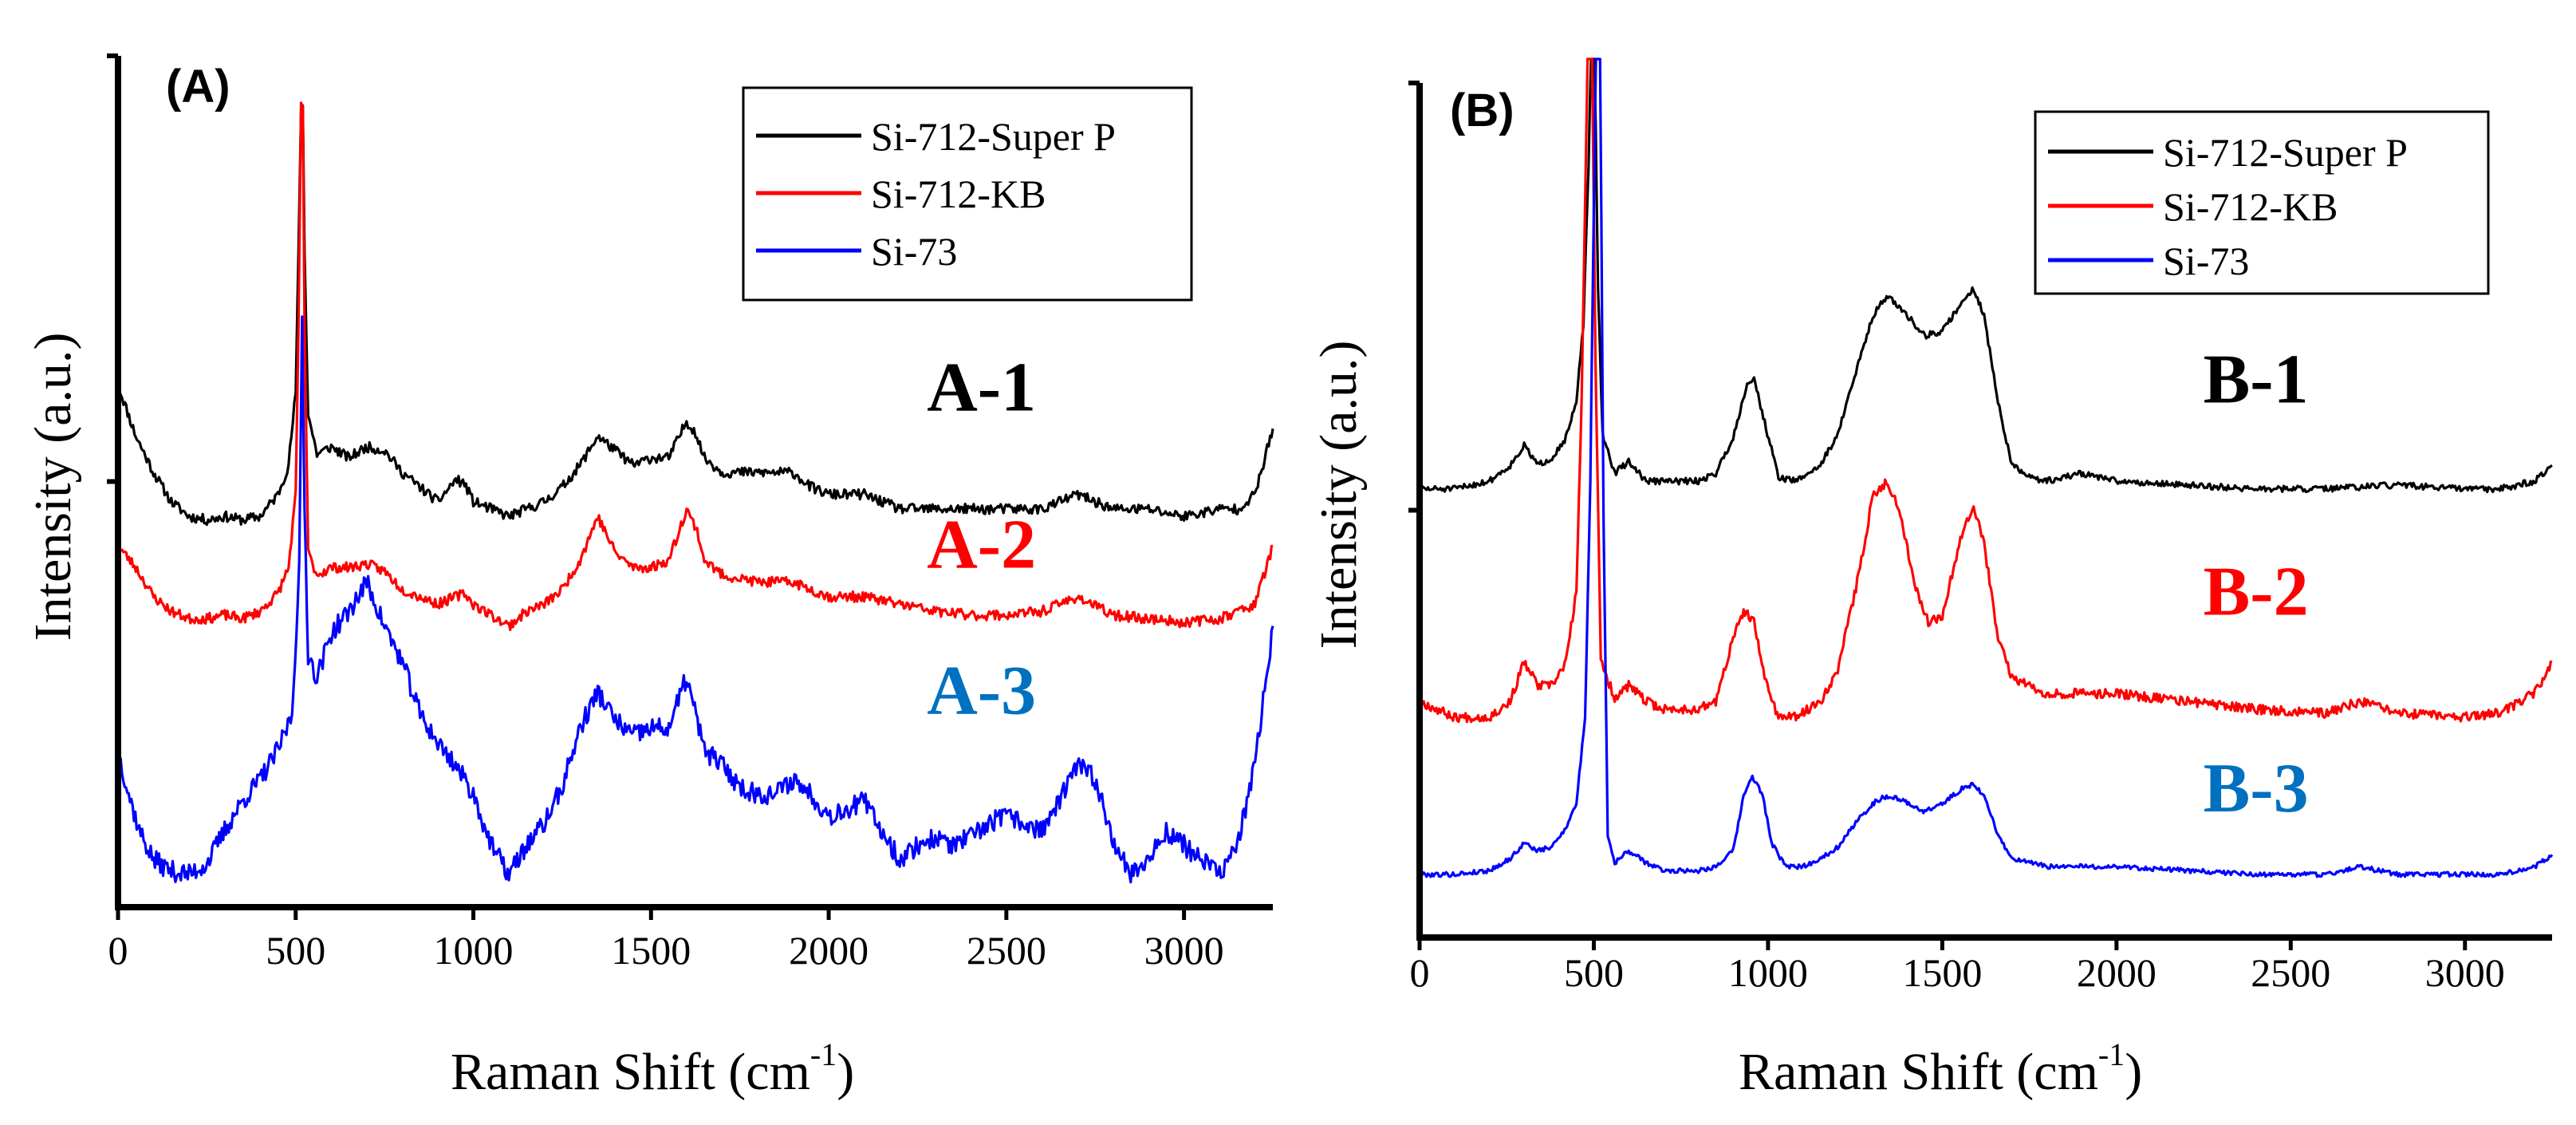 The image size is (2576, 1125). Describe the element at coordinates (1184, 950) in the screenshot. I see `panel-a-x-tick-label-3000: 3000` at that location.